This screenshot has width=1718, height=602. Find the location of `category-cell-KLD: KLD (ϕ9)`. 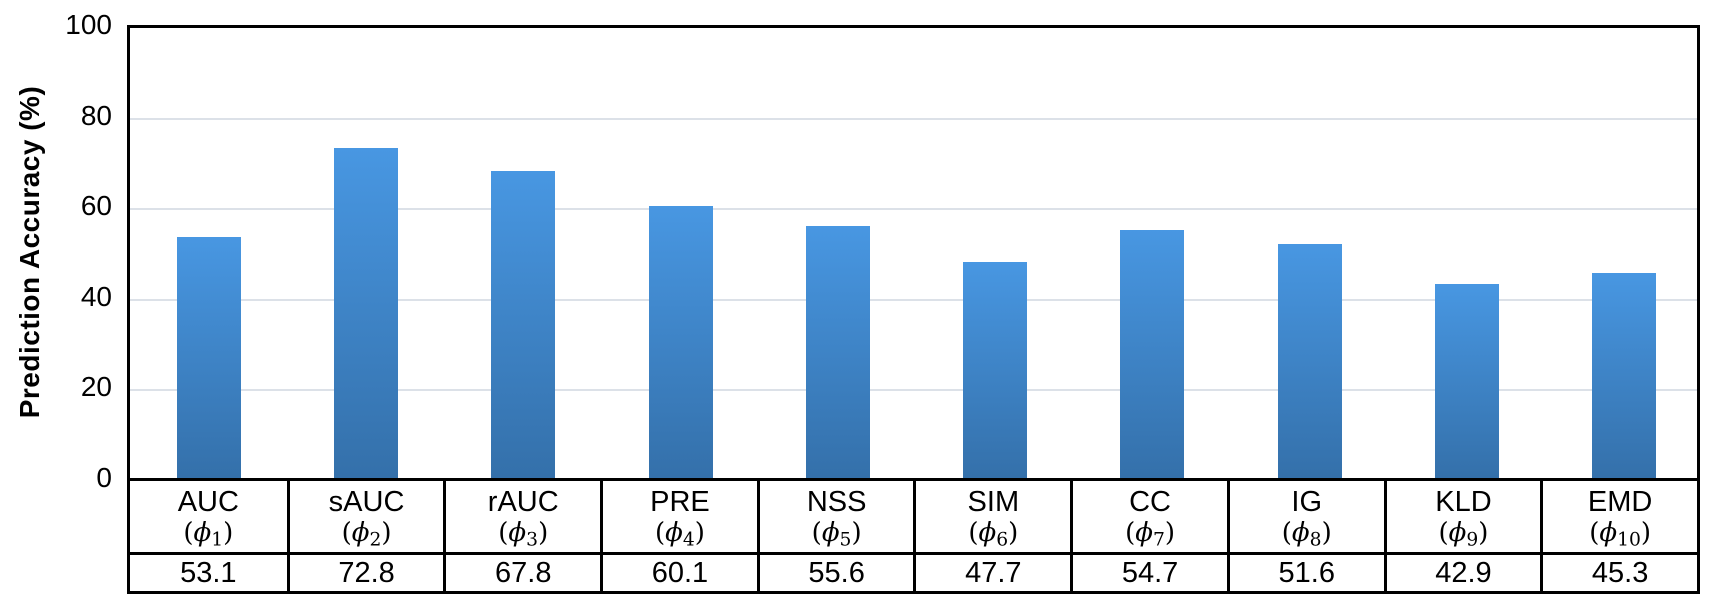

category-cell-KLD: KLD (ϕ9) is located at coordinates (1462, 516).